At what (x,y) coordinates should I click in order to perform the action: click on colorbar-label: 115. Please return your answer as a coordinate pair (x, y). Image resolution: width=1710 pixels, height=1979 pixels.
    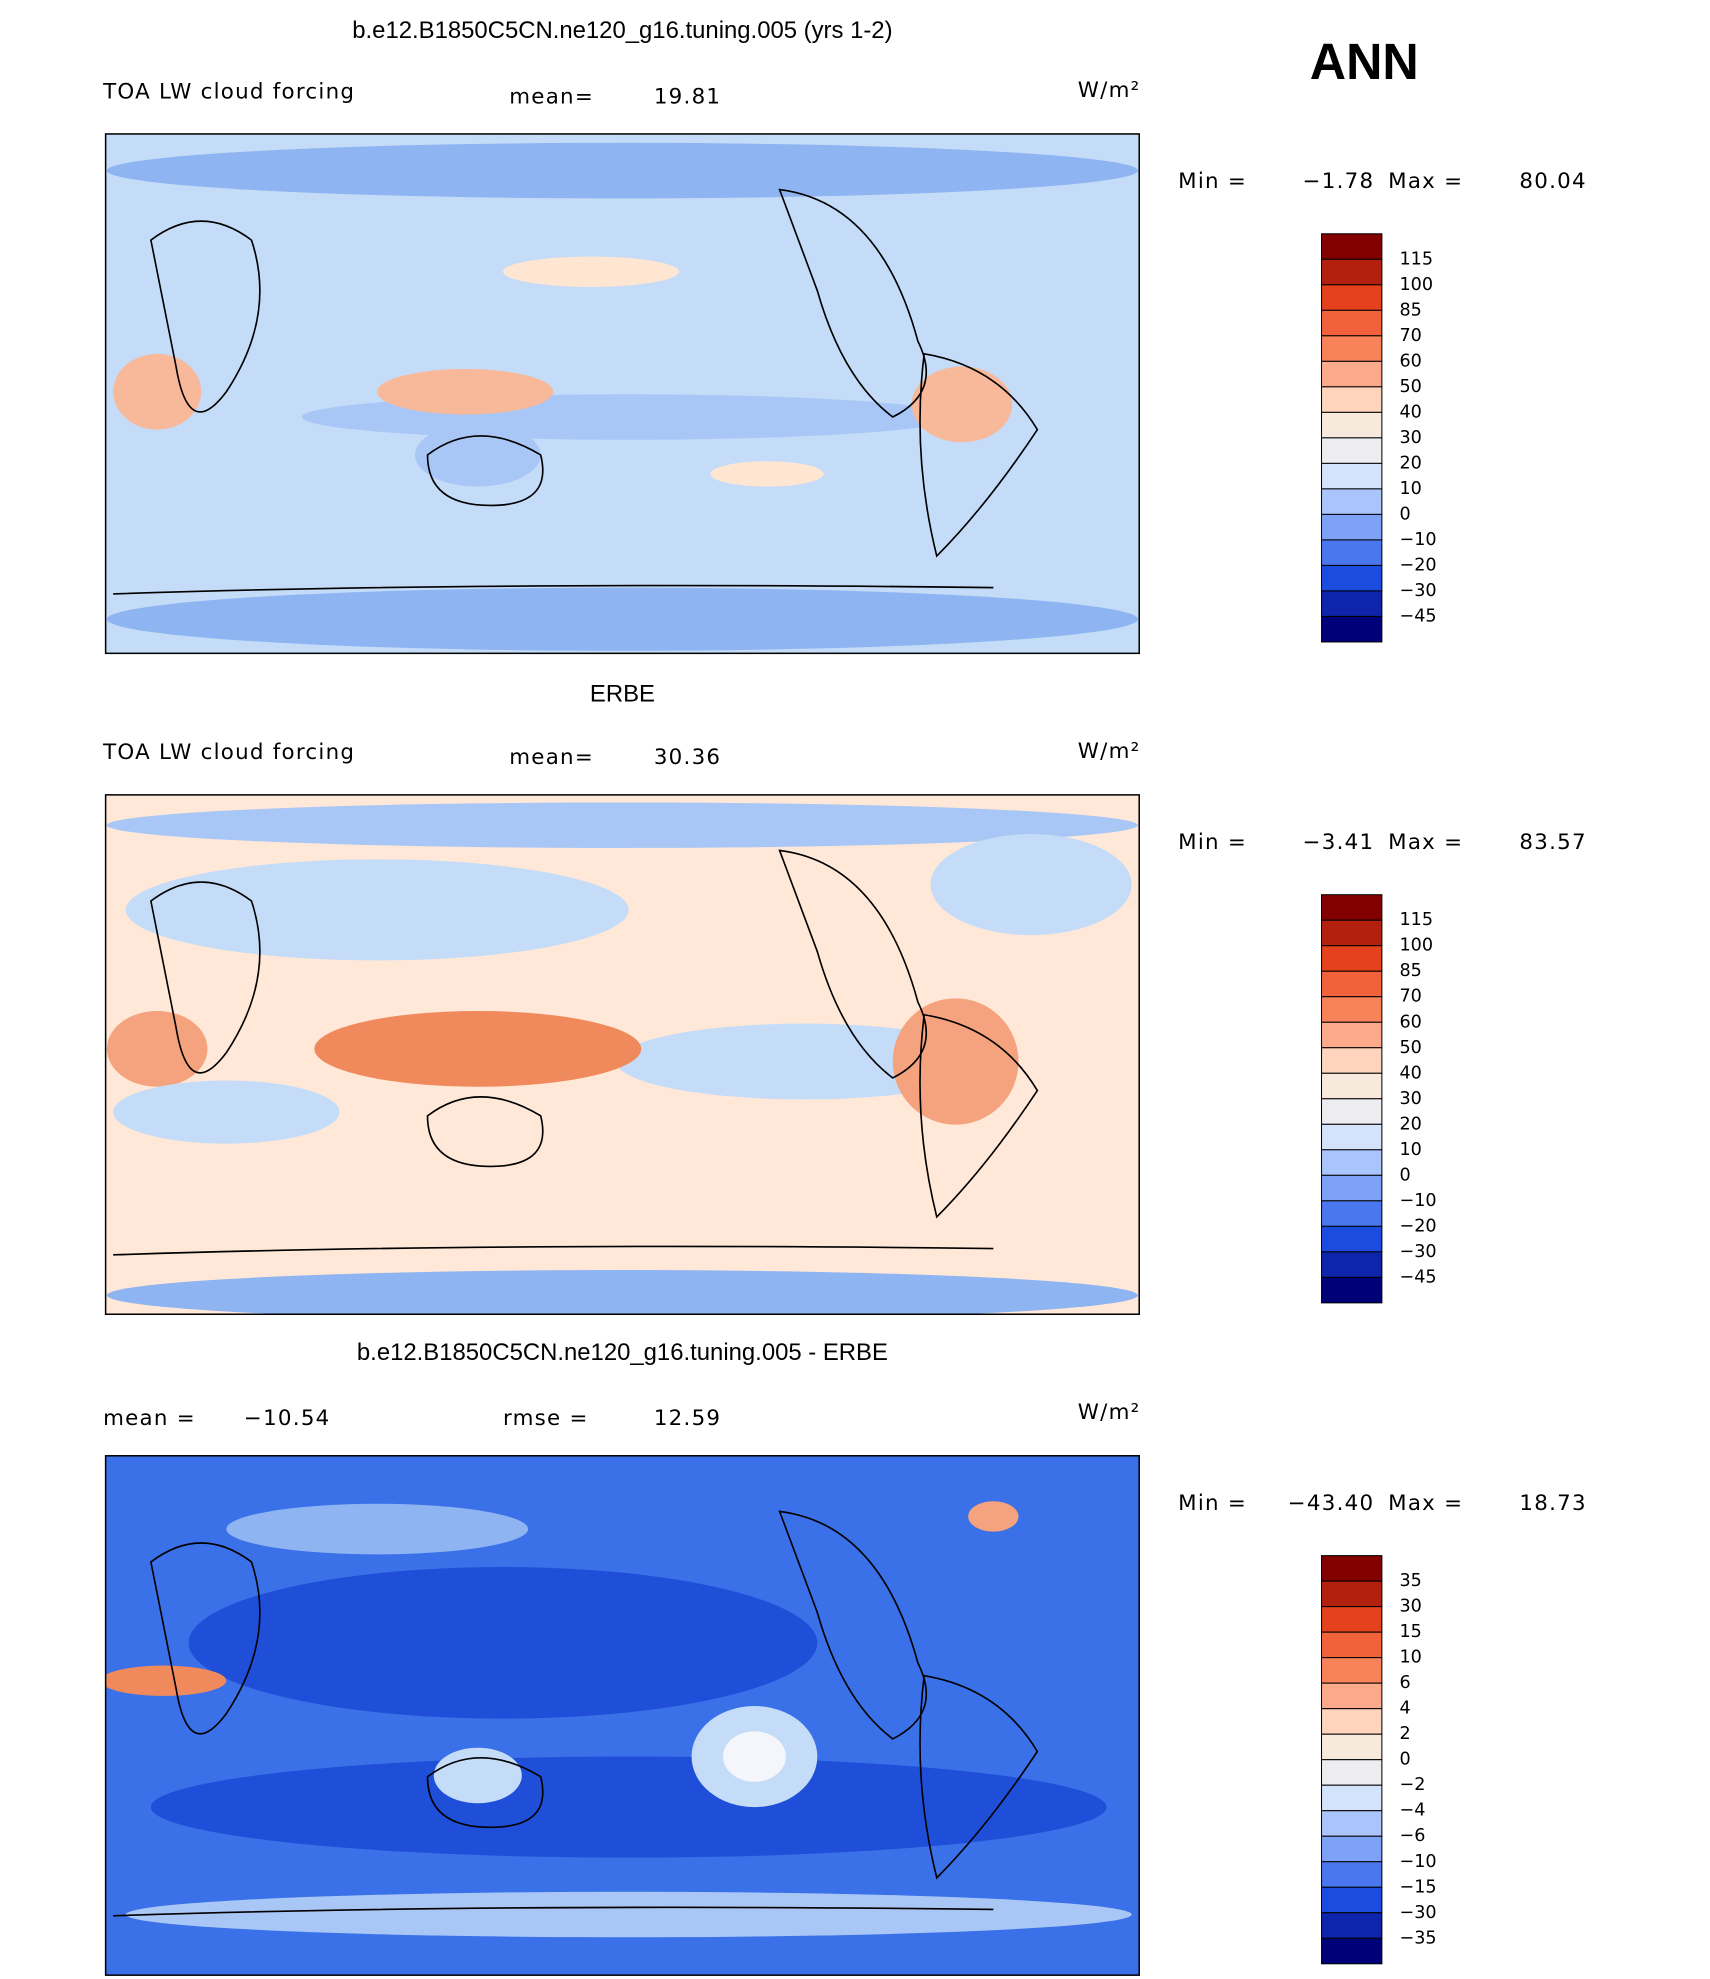
    Looking at the image, I should click on (1416, 920).